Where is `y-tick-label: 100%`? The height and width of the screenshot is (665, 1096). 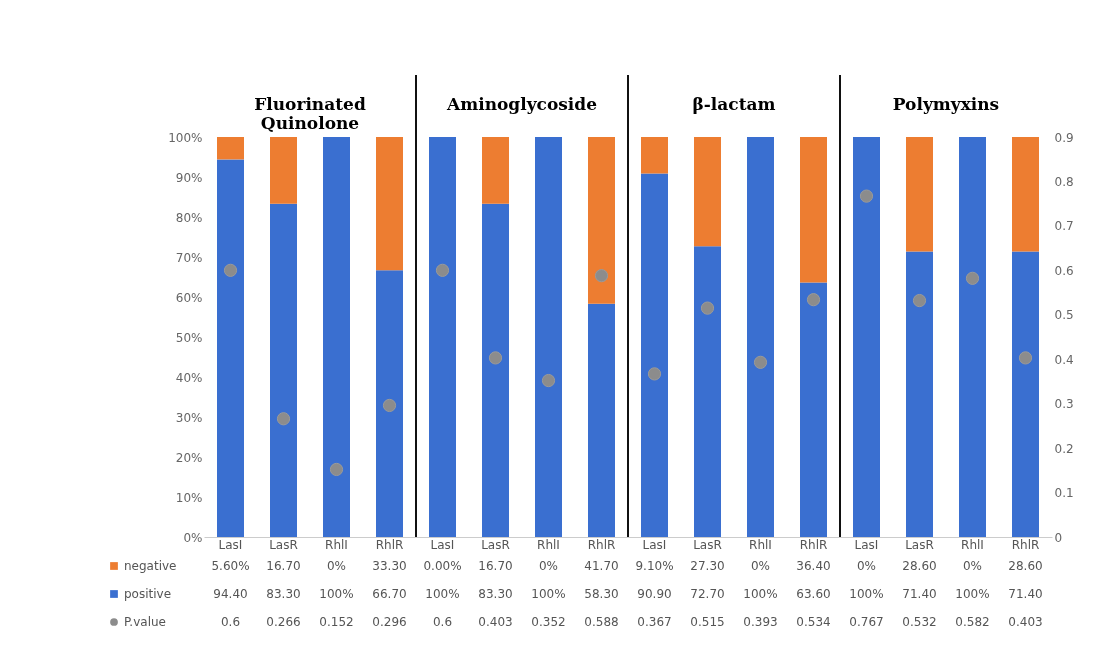 y-tick-label: 100% is located at coordinates (185, 137).